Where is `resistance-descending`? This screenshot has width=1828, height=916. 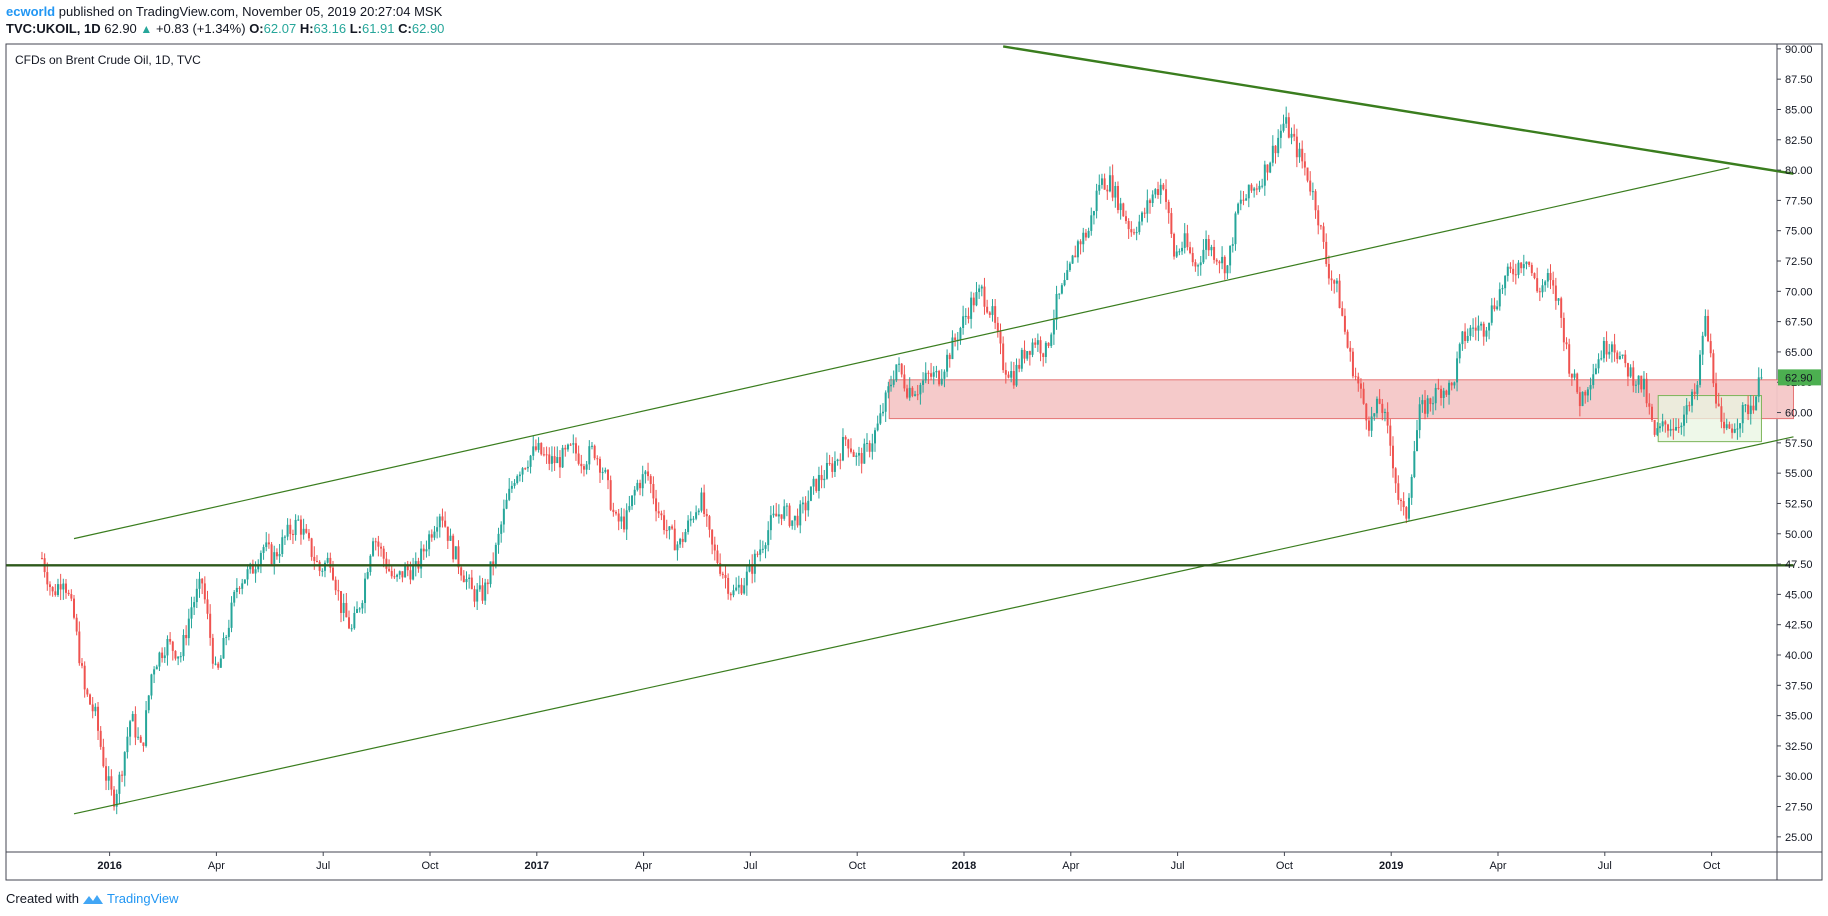 resistance-descending is located at coordinates (1398, 110).